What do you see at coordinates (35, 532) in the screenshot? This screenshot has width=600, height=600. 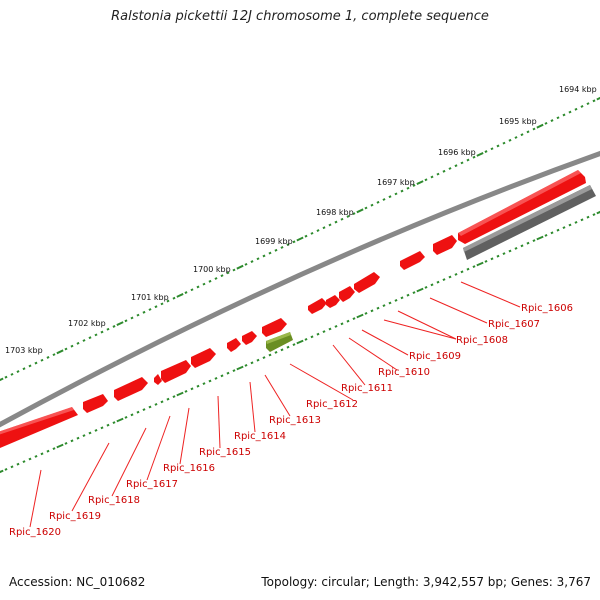 I see `gene-label: Rpic_1620` at bounding box center [35, 532].